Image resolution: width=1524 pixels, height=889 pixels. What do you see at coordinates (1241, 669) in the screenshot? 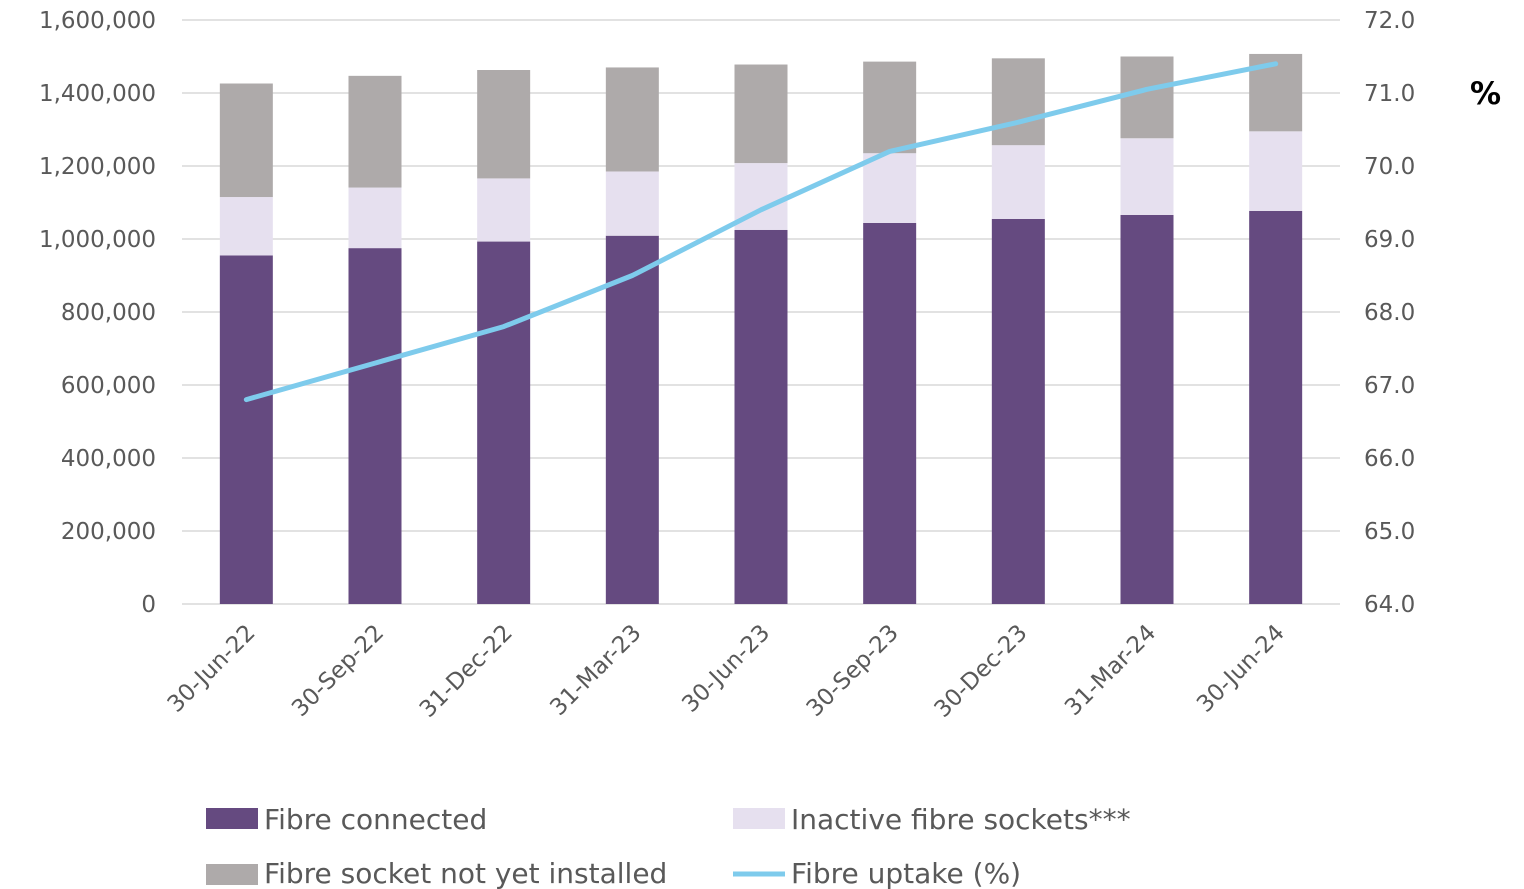
I see `x-axis-tick-label: 30-Jun-24` at bounding box center [1241, 669].